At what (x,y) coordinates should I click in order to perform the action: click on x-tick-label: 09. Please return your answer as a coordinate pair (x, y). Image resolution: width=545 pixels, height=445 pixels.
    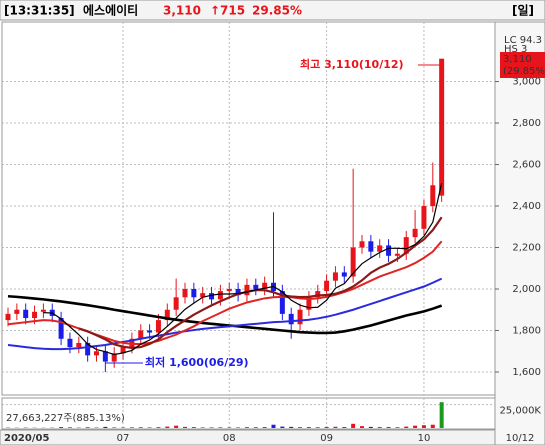
    Looking at the image, I should click on (326, 438).